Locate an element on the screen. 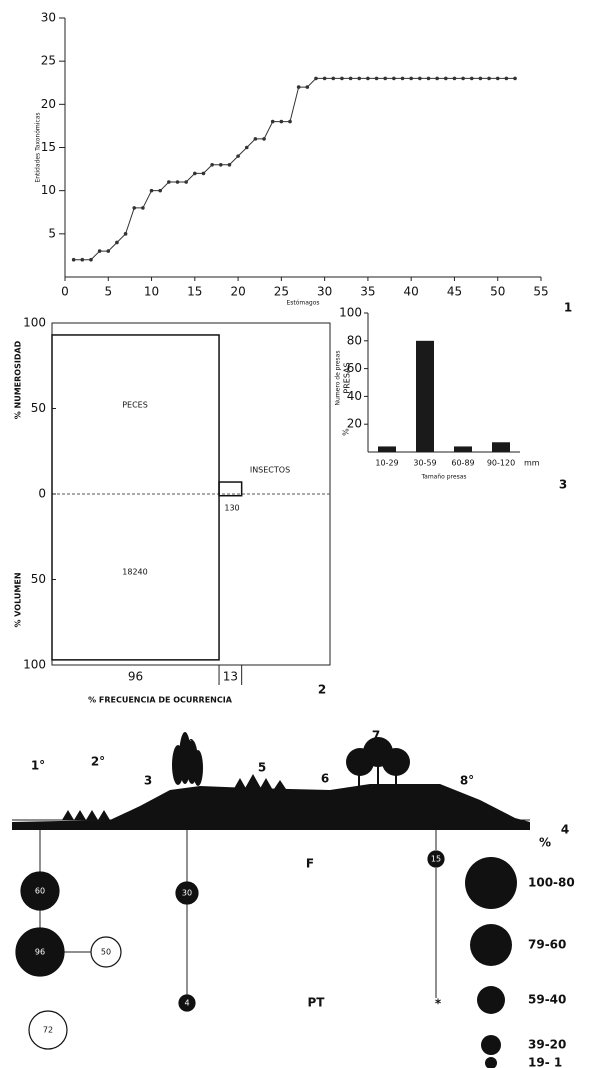 The image size is (589, 1068). figure-number: 1 is located at coordinates (568, 308).